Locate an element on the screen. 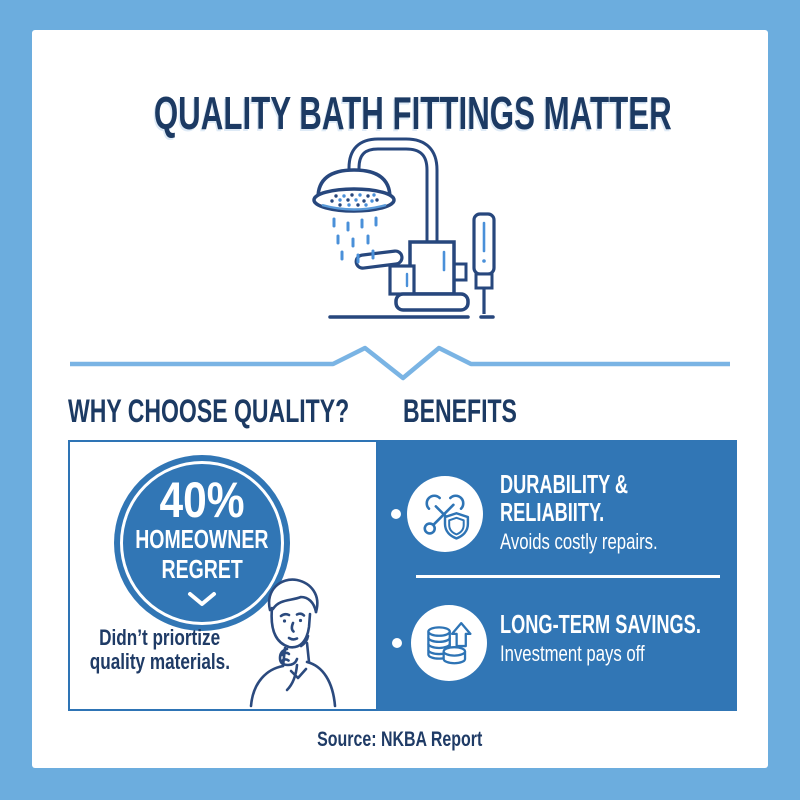 Image resolution: width=800 pixels, height=800 pixels. why-caption-line1: Didn’t priortize is located at coordinates (160, 637).